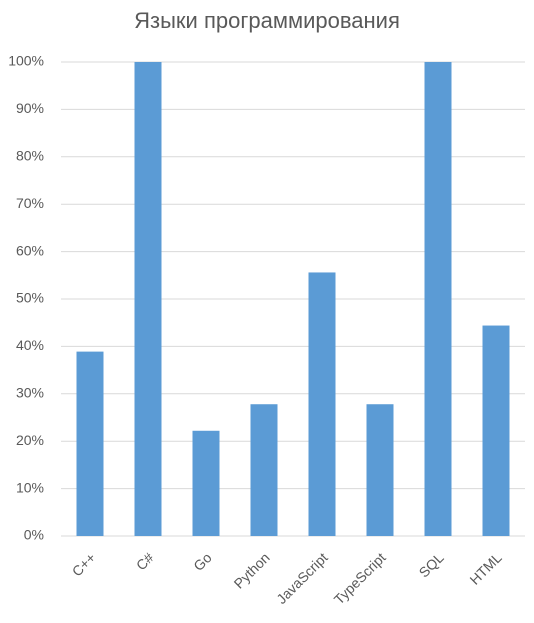 This screenshot has width=534, height=623. I want to click on x-tick-label: JavaScript, so click(302, 578).